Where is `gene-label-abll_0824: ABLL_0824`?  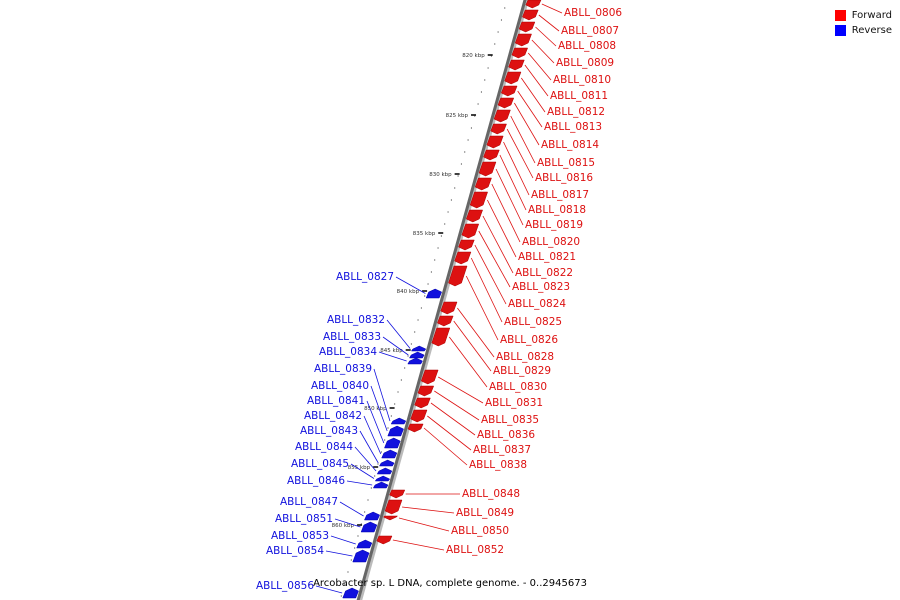 gene-label-abll_0824: ABLL_0824 is located at coordinates (537, 304).